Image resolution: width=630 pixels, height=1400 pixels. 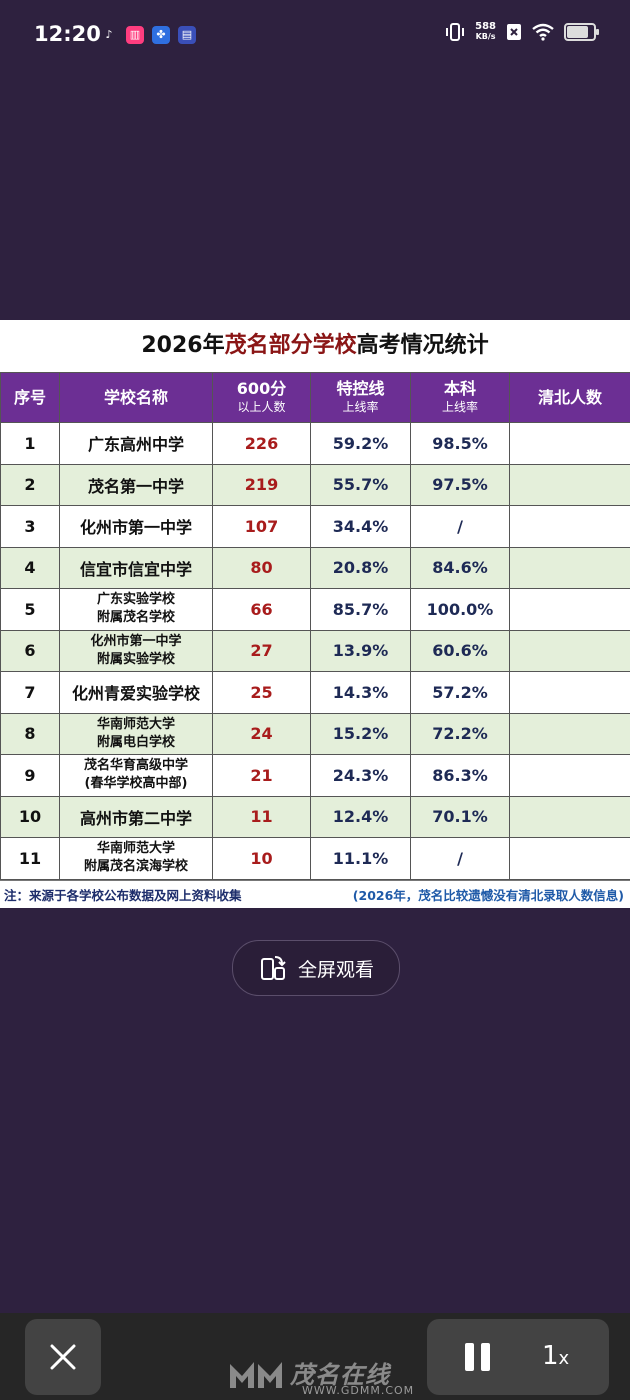 I want to click on cell-bachelor-rate: 97.5%, so click(x=460, y=484).